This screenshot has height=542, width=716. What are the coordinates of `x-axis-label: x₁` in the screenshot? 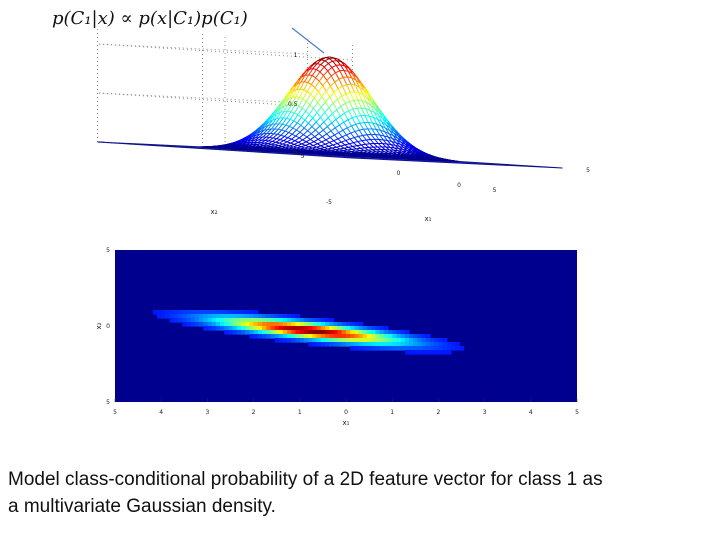 It's located at (428, 219).